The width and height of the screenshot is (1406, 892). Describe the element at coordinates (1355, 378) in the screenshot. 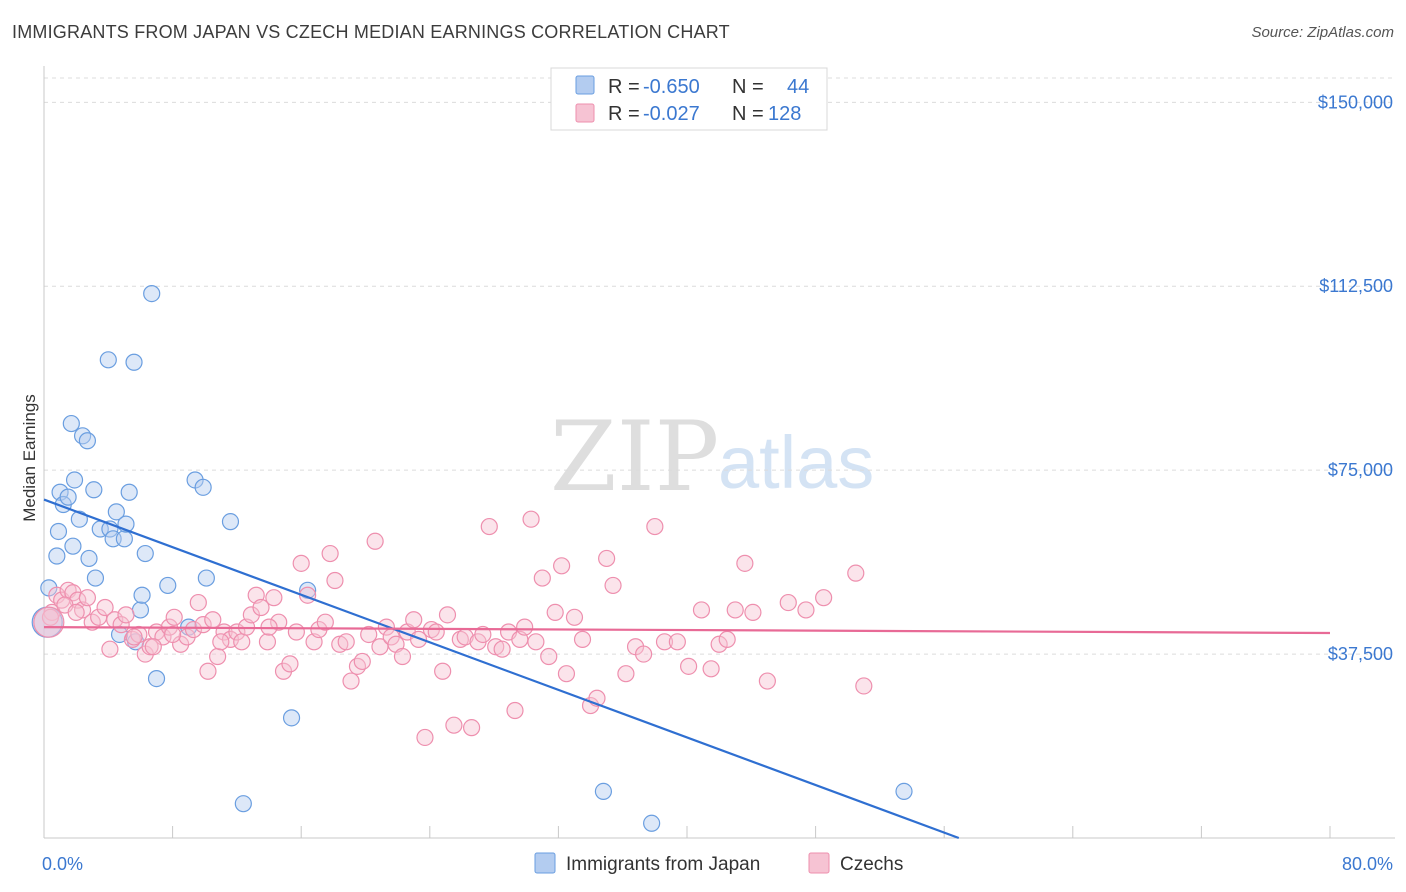

I see `y-tick-labels: $37,500 $75,000 $112,500 $150,000` at that location.